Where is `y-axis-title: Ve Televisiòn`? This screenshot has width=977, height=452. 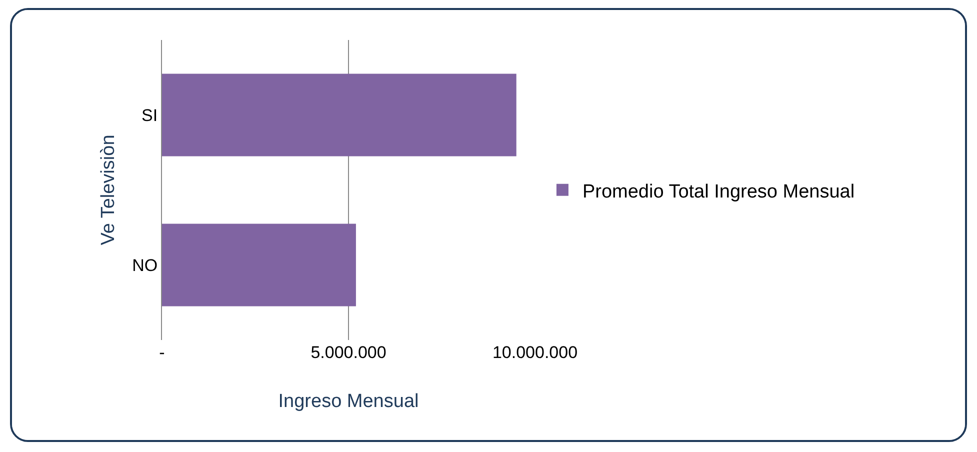 y-axis-title: Ve Televisiòn is located at coordinates (108, 190).